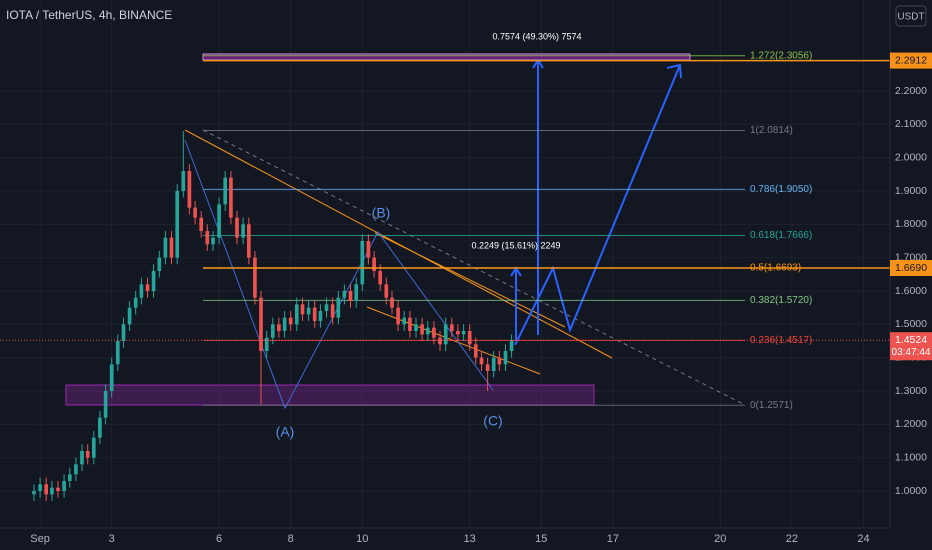  I want to click on currency-box, so click(911, 16).